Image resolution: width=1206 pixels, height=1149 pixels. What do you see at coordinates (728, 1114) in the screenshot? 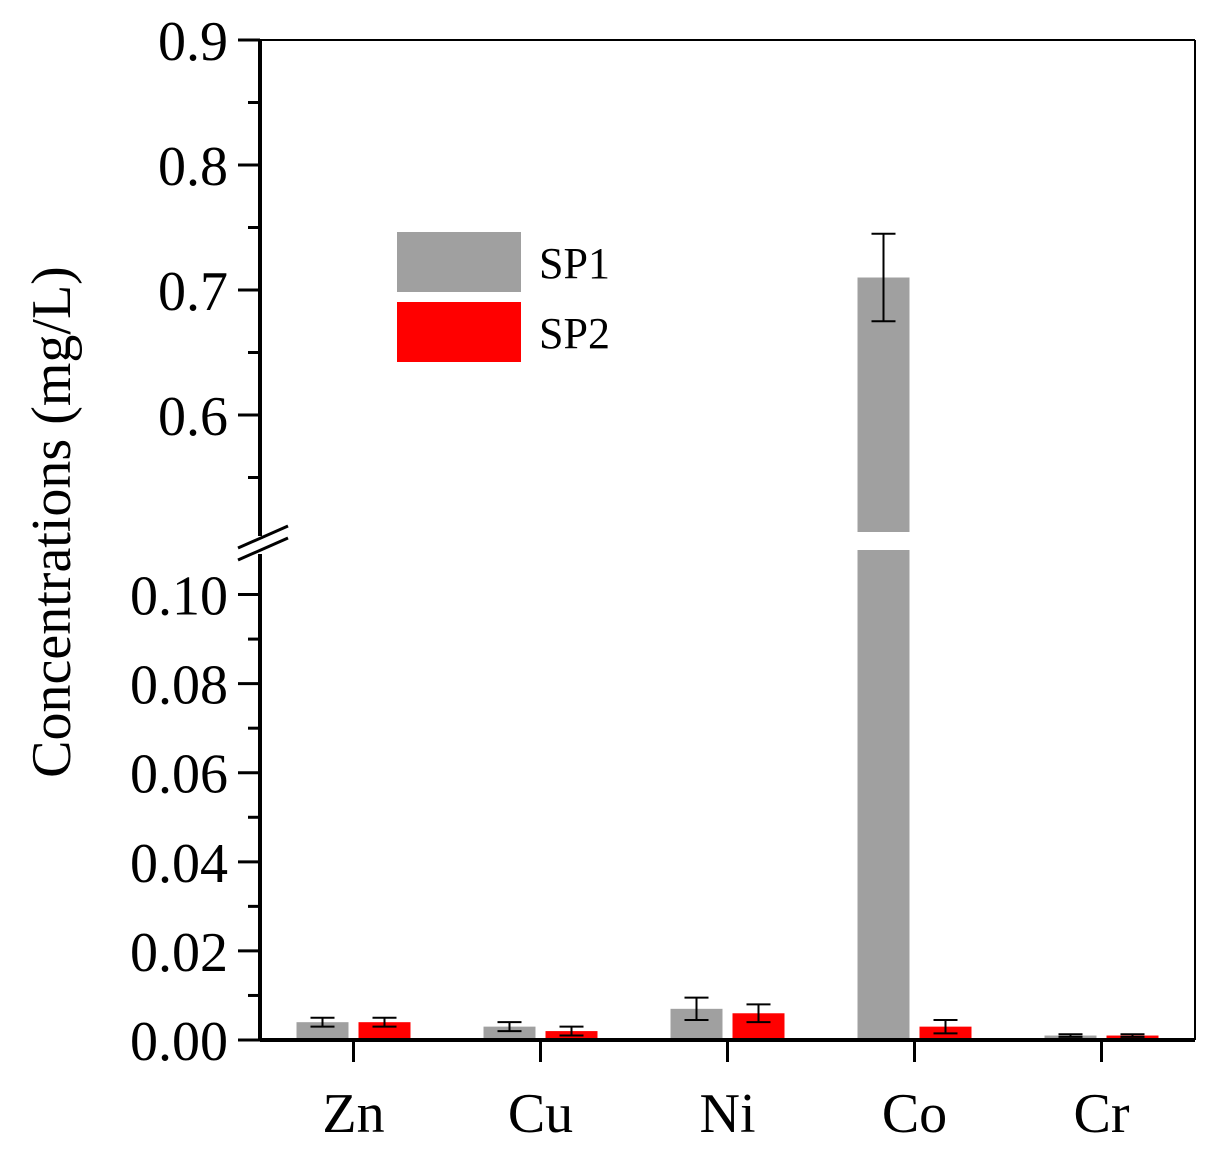
I see `x-tick-label-ni: Ni` at bounding box center [728, 1114].